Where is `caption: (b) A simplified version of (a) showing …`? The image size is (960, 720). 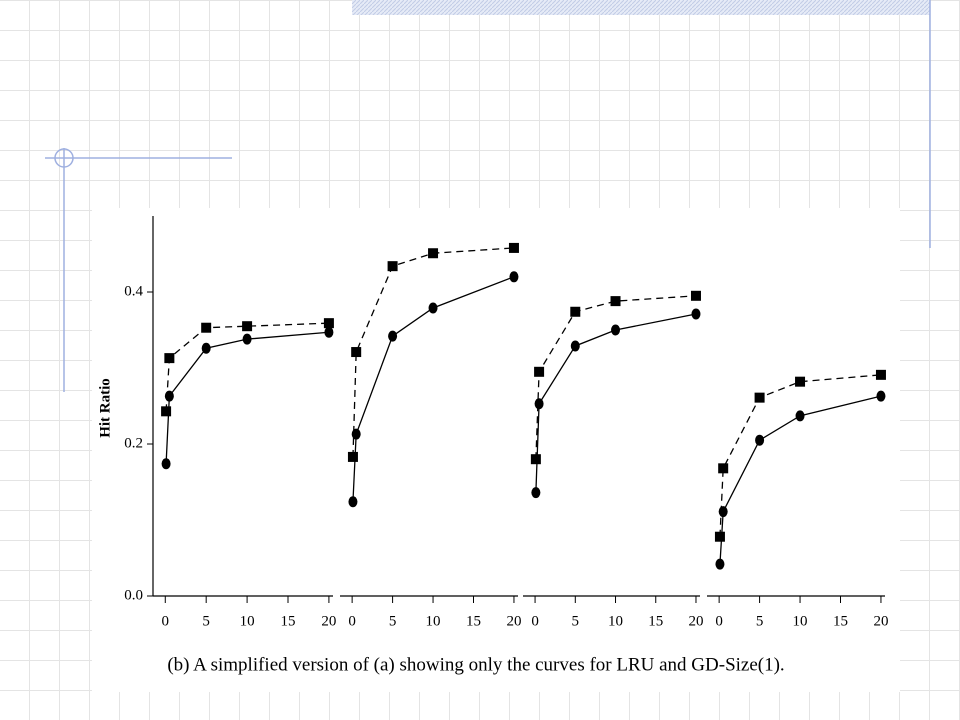
caption: (b) A simplified version of (a) showing … is located at coordinates (475, 664).